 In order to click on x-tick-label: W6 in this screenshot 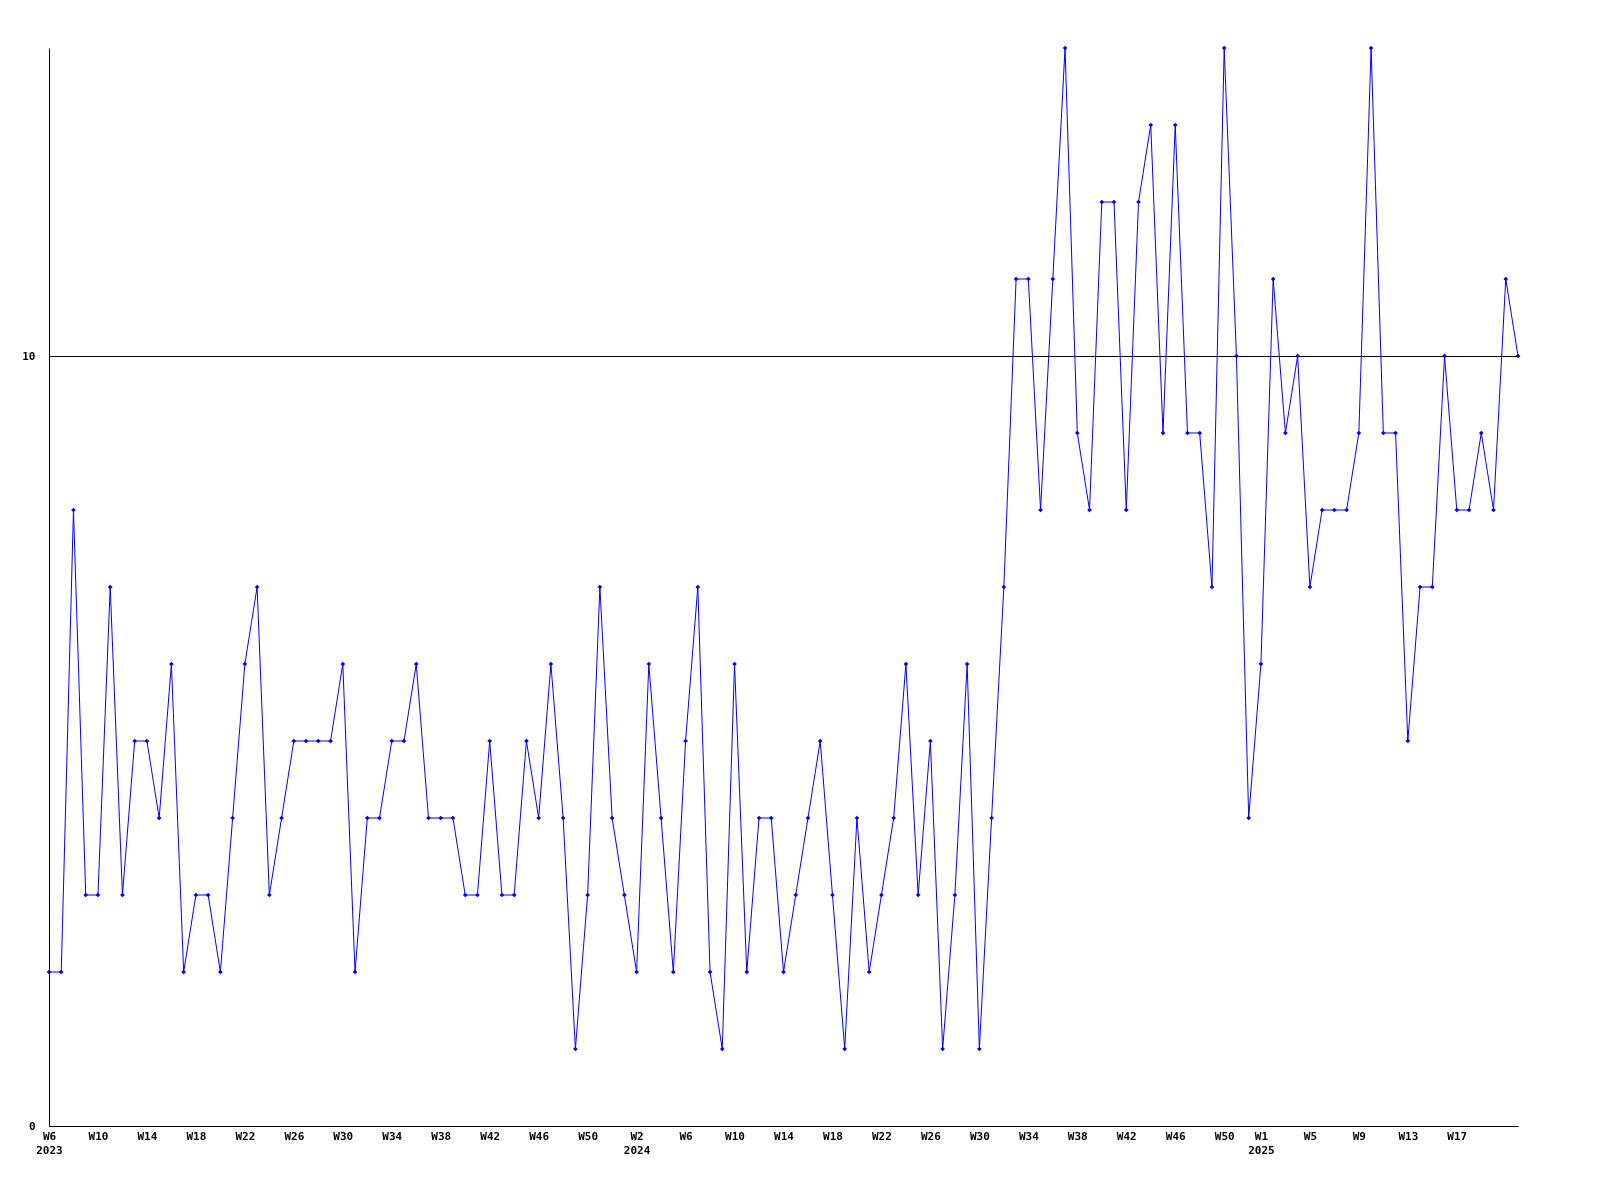, I will do `click(686, 1136)`.